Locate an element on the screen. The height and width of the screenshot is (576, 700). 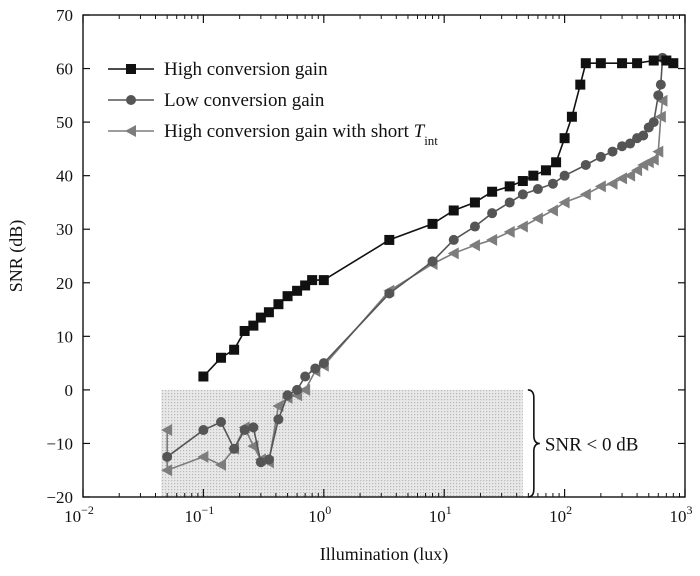
x-tick-label: 10³ is located at coordinates (681, 514).